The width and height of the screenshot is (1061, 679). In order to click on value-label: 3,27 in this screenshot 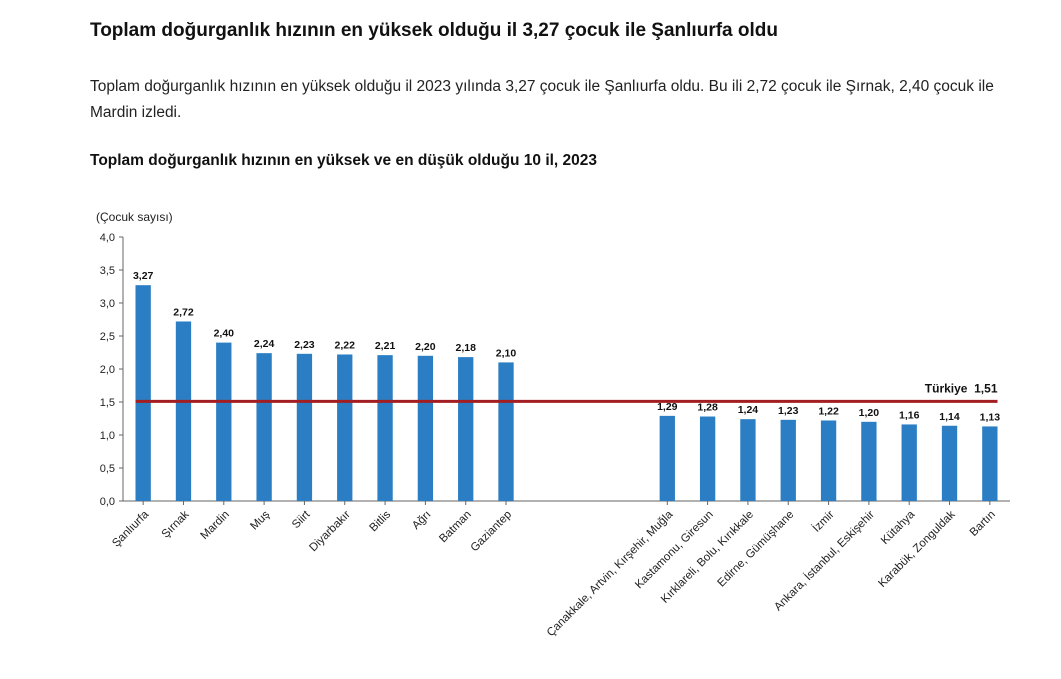, I will do `click(143, 276)`.